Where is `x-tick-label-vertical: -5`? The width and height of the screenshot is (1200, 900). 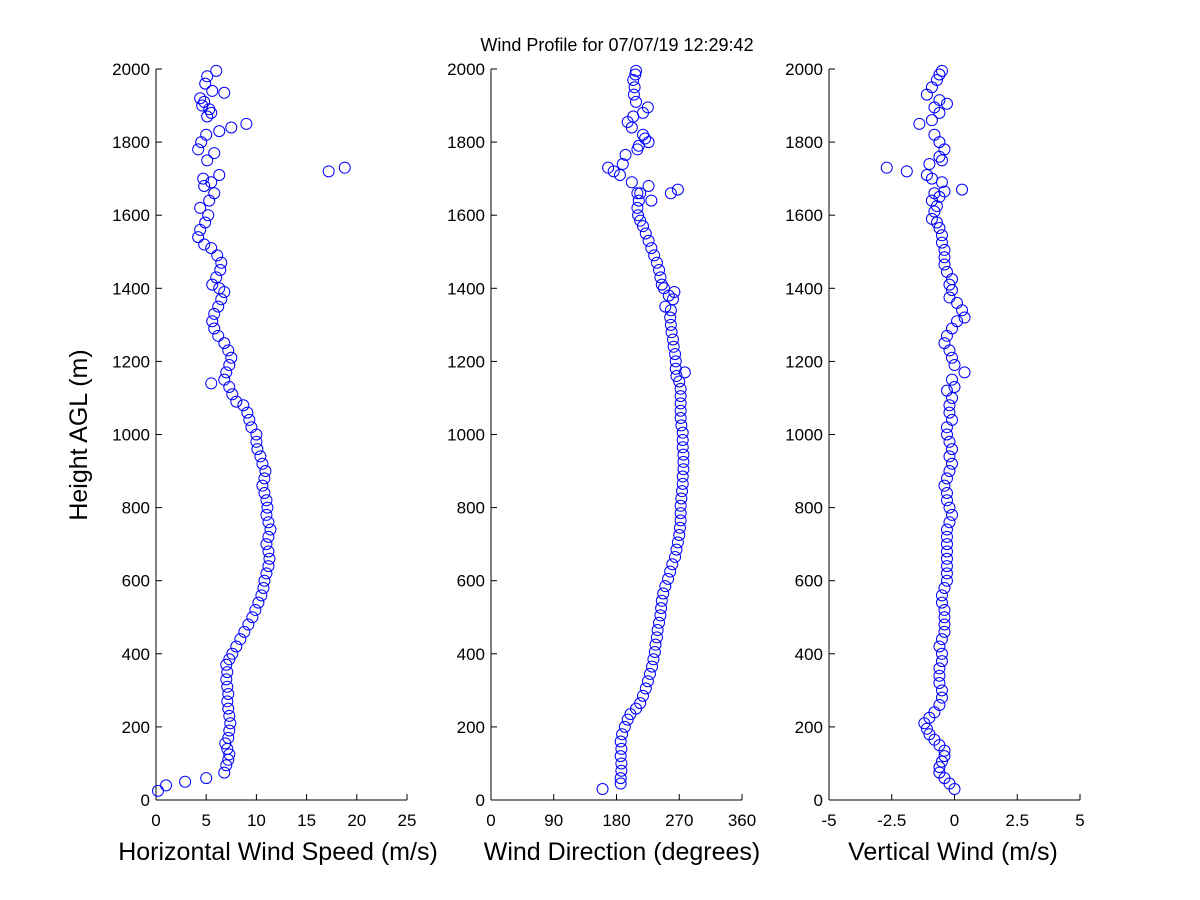
x-tick-label-vertical: -5 is located at coordinates (828, 820).